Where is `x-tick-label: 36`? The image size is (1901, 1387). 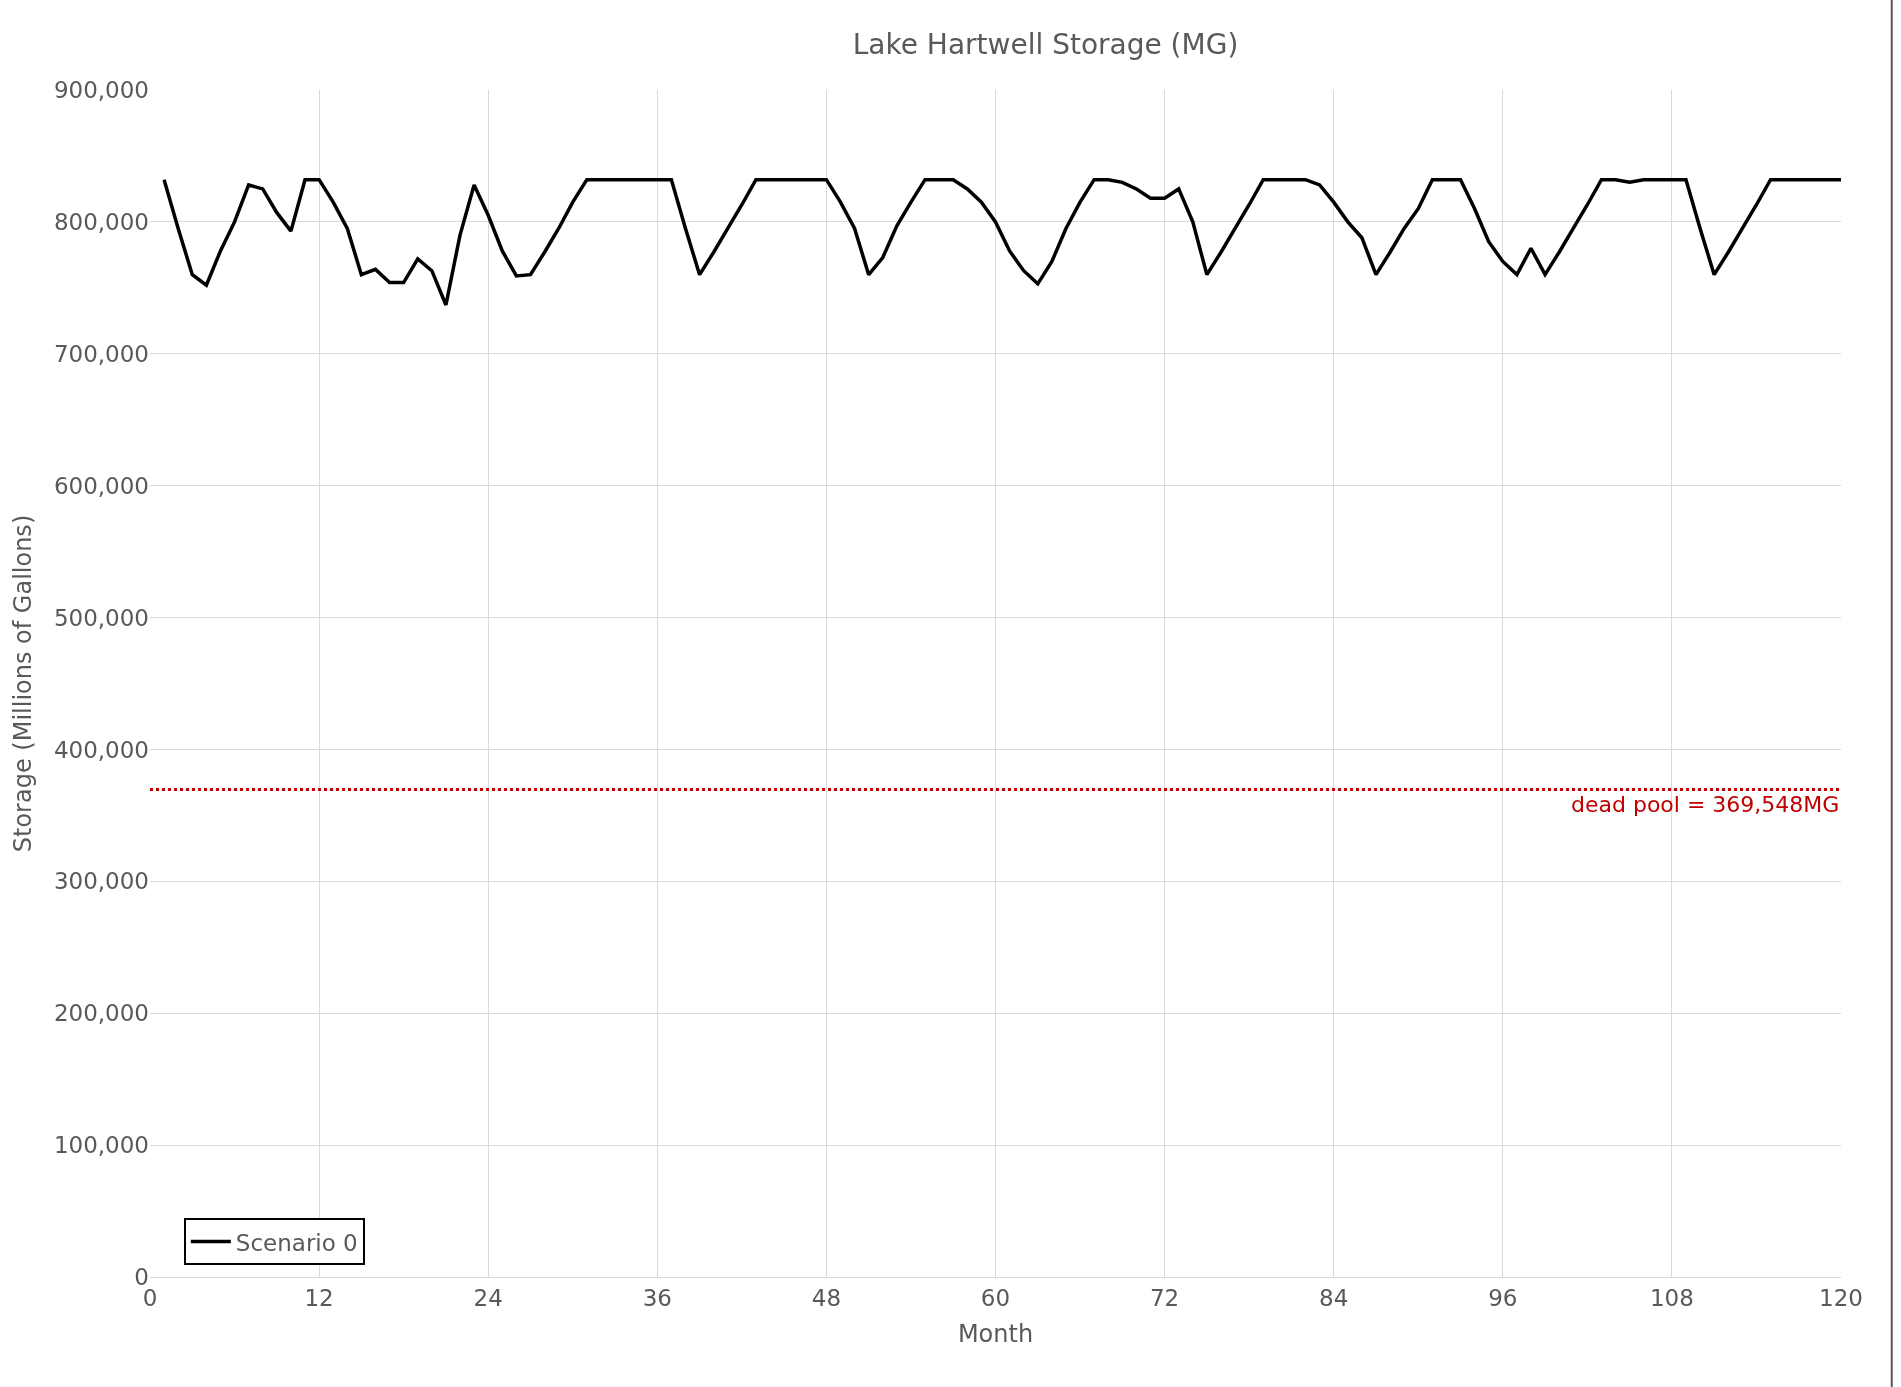
x-tick-label: 36 is located at coordinates (657, 1297).